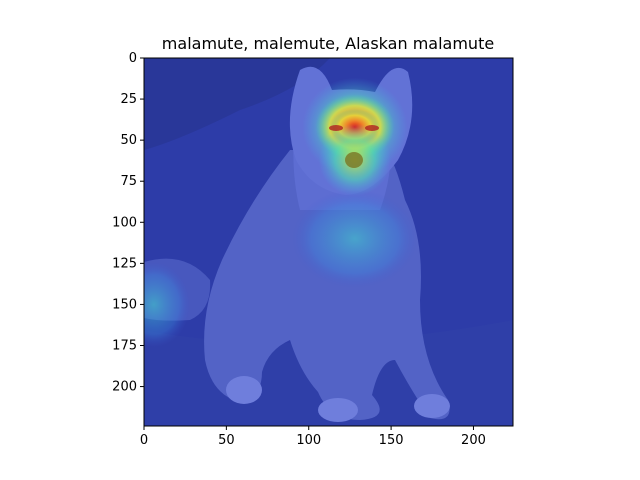  I want to click on x-tick-label-1: 50, so click(226, 440).